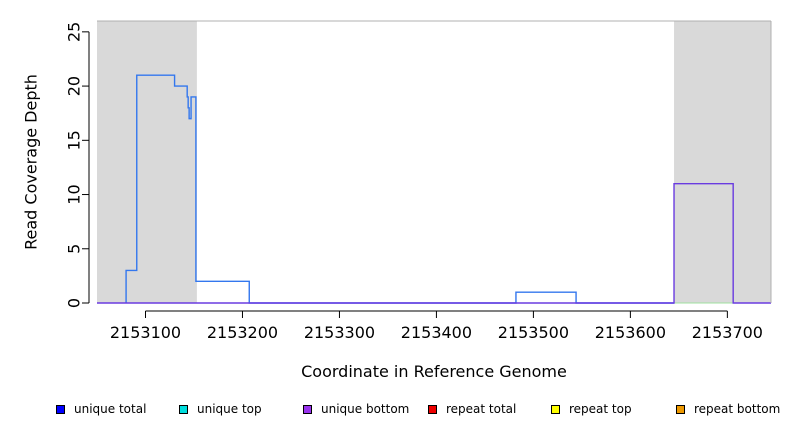 This screenshot has width=792, height=432. What do you see at coordinates (533, 332) in the screenshot?
I see `x-tick-label: 2153500` at bounding box center [533, 332].